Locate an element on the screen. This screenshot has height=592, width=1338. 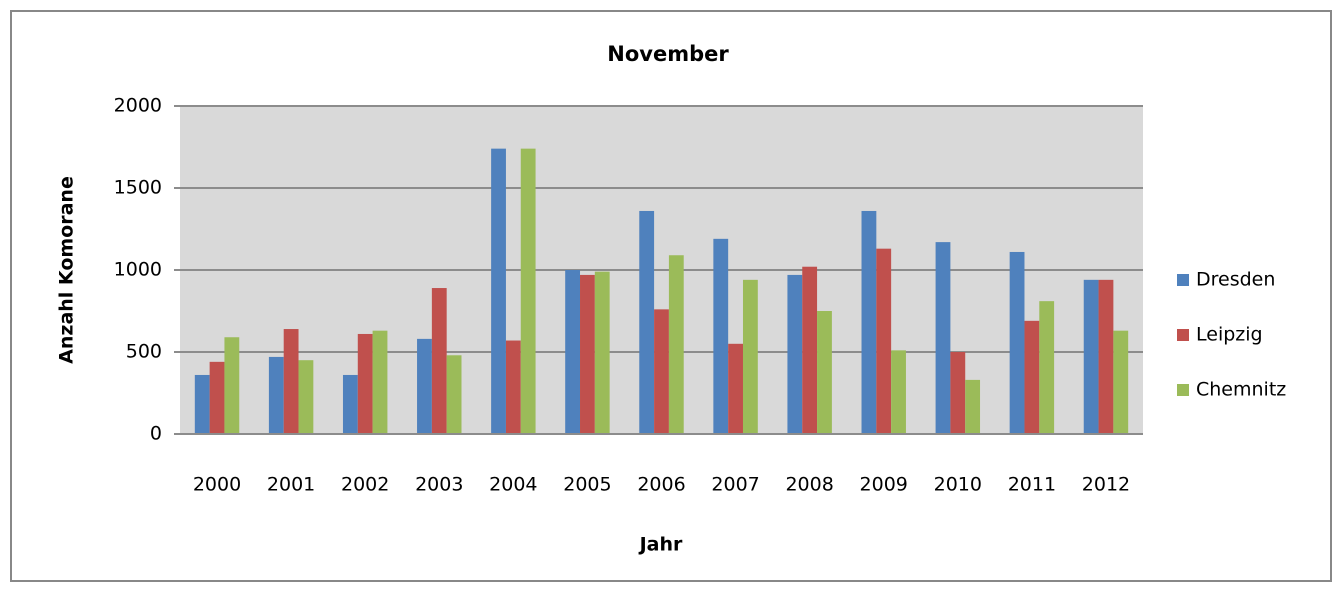
x-tick-label: 2011 is located at coordinates (1032, 485).